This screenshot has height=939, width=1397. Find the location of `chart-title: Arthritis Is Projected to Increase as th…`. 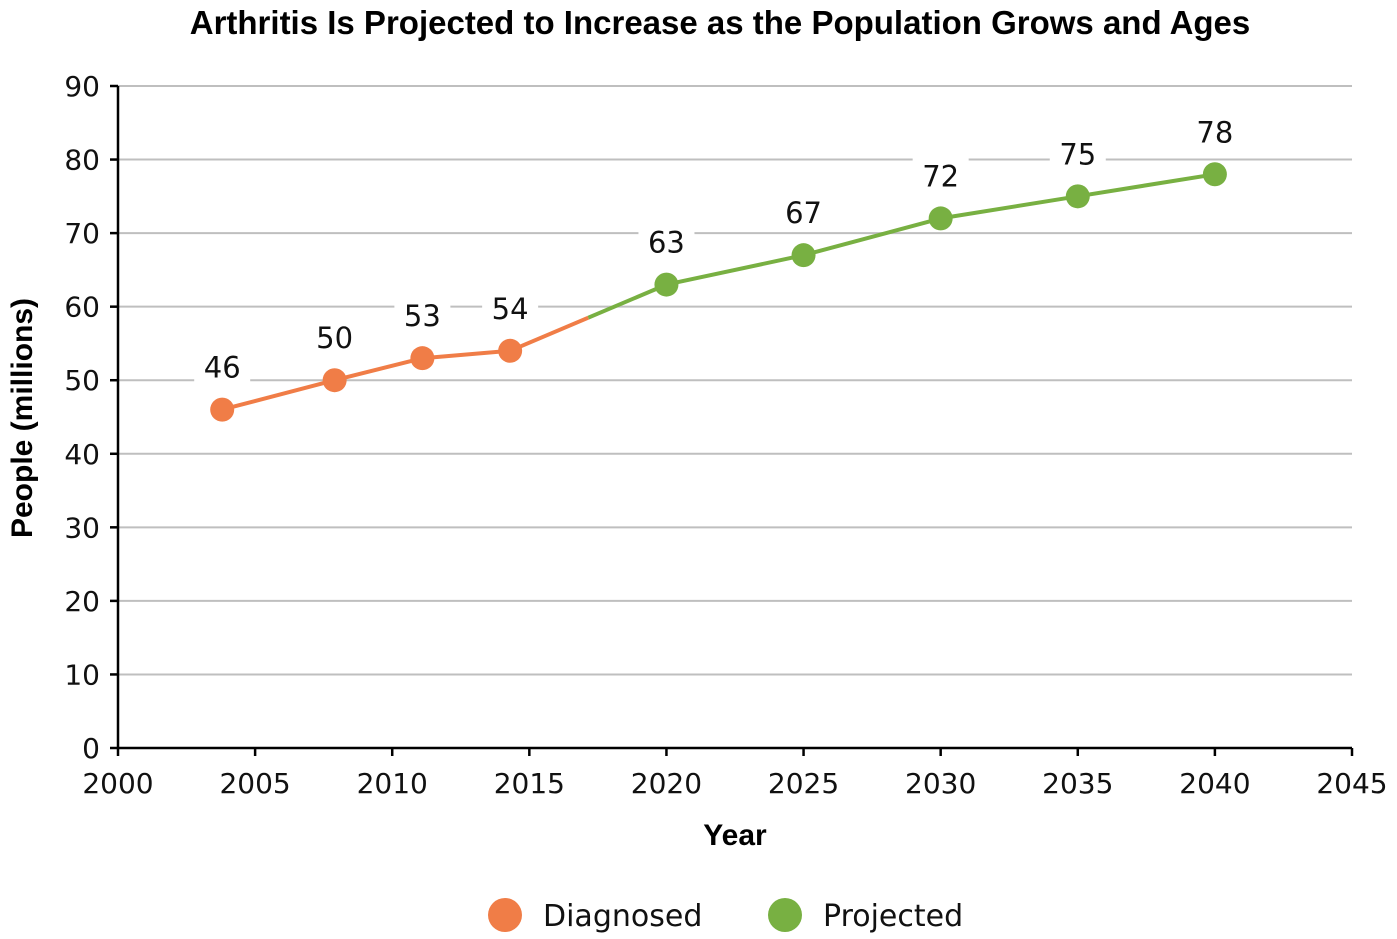

chart-title: Arthritis Is Projected to Increase as th… is located at coordinates (720, 22).